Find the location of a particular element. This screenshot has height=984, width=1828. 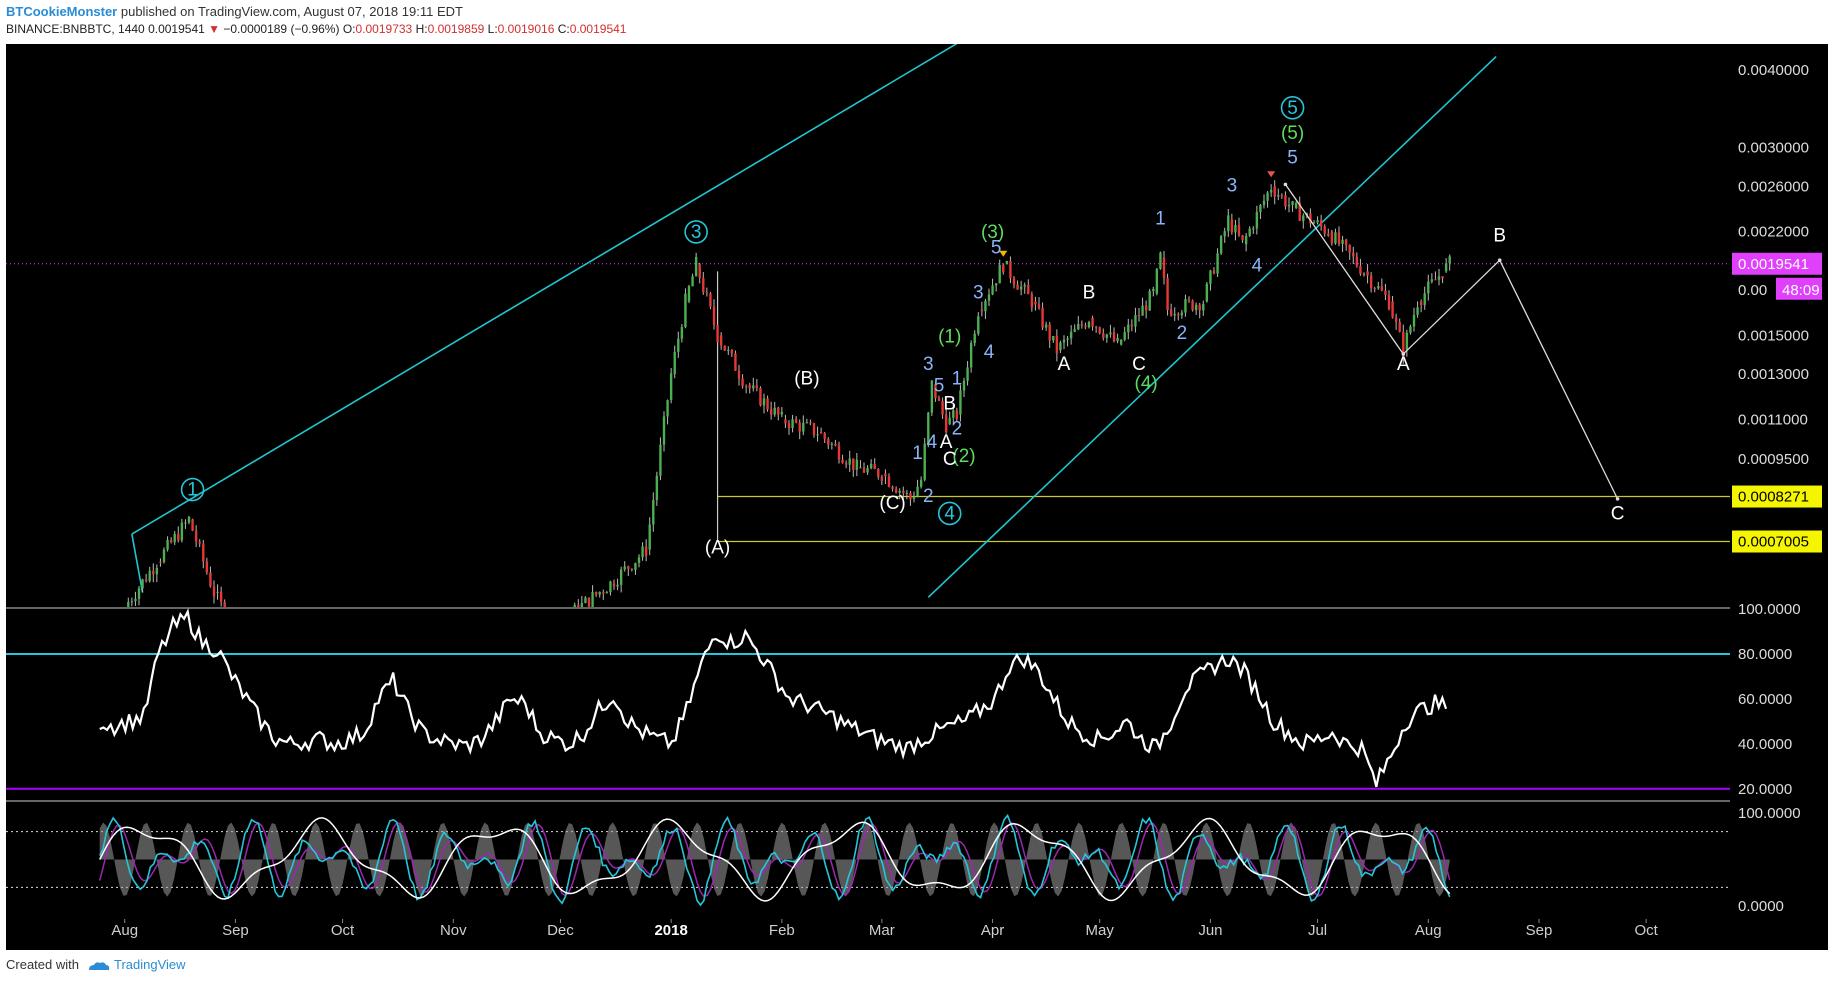

x-tick-label: Sep is located at coordinates (235, 930).